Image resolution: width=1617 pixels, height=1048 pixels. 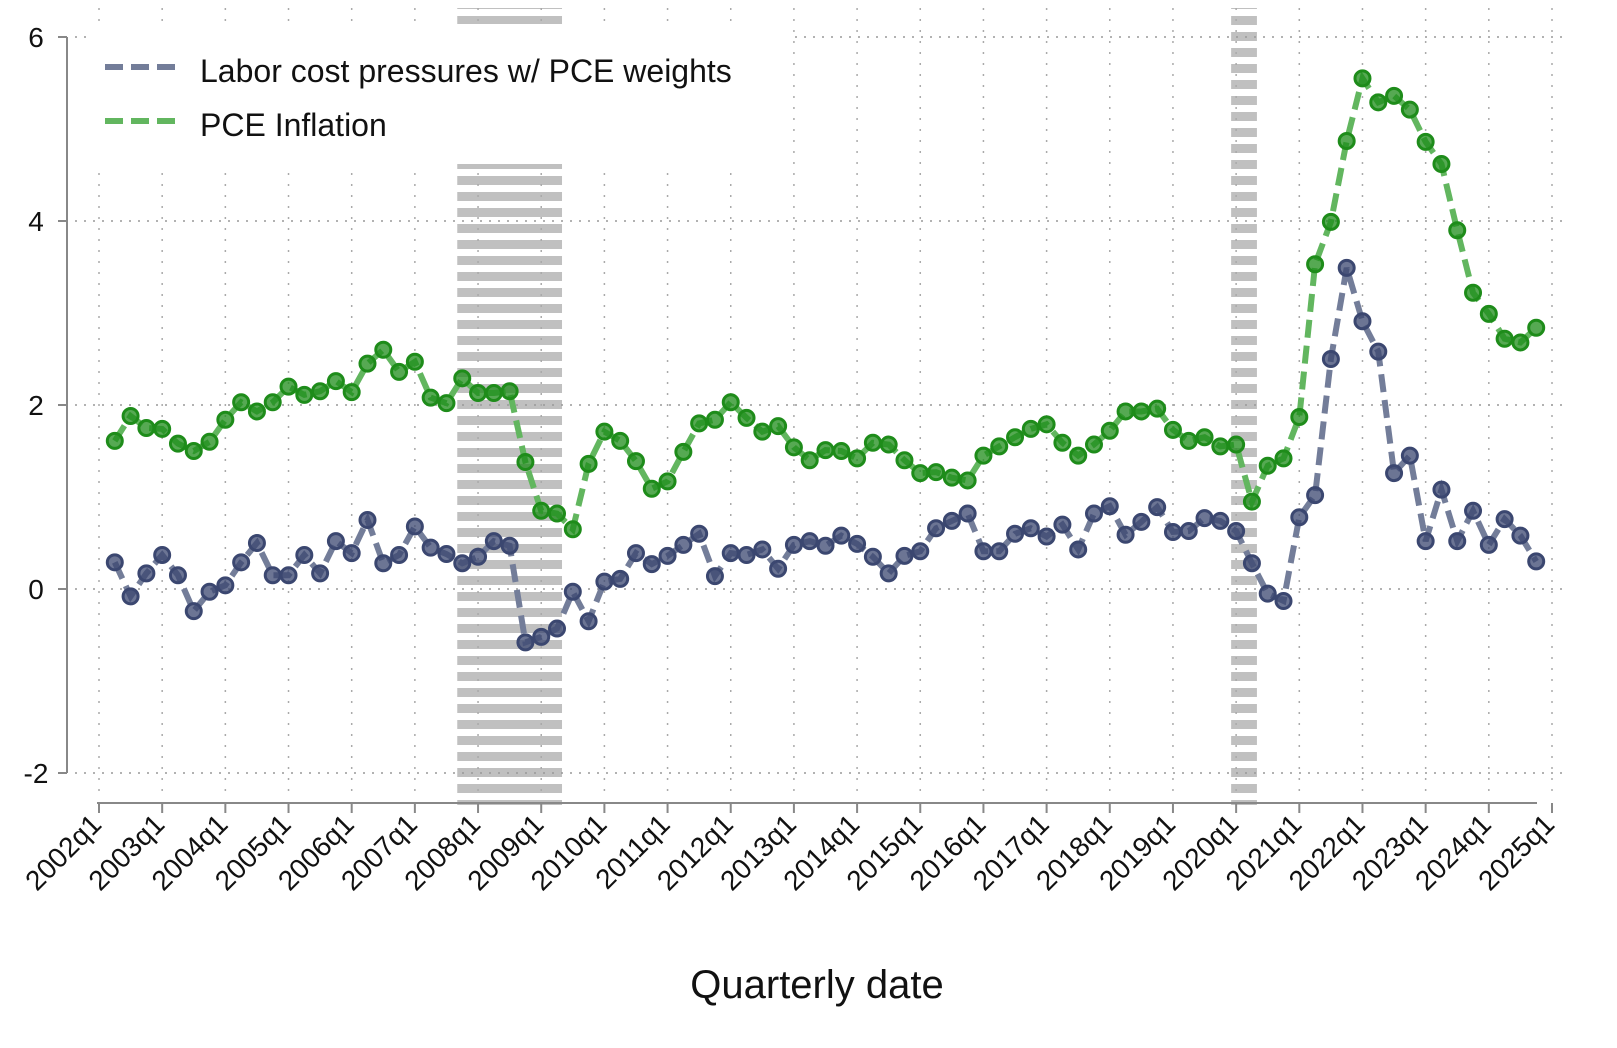 I want to click on y-tick-label: 2, so click(x=36, y=405).